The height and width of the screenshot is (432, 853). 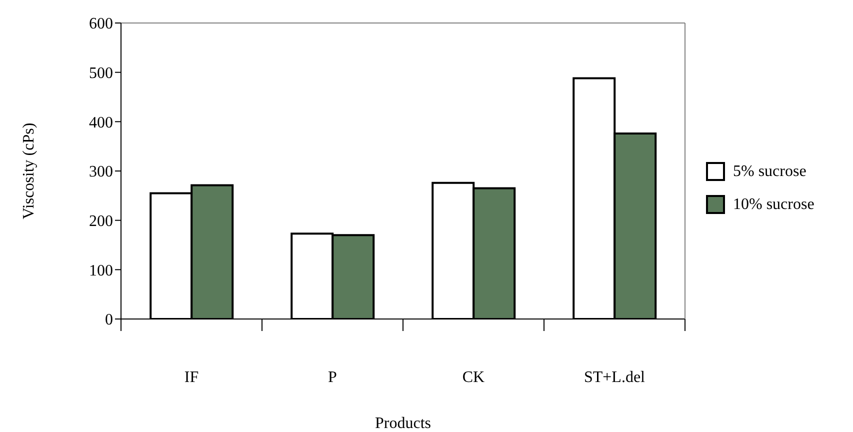 I want to click on legend-label: 10% sucrose, so click(x=773, y=205).